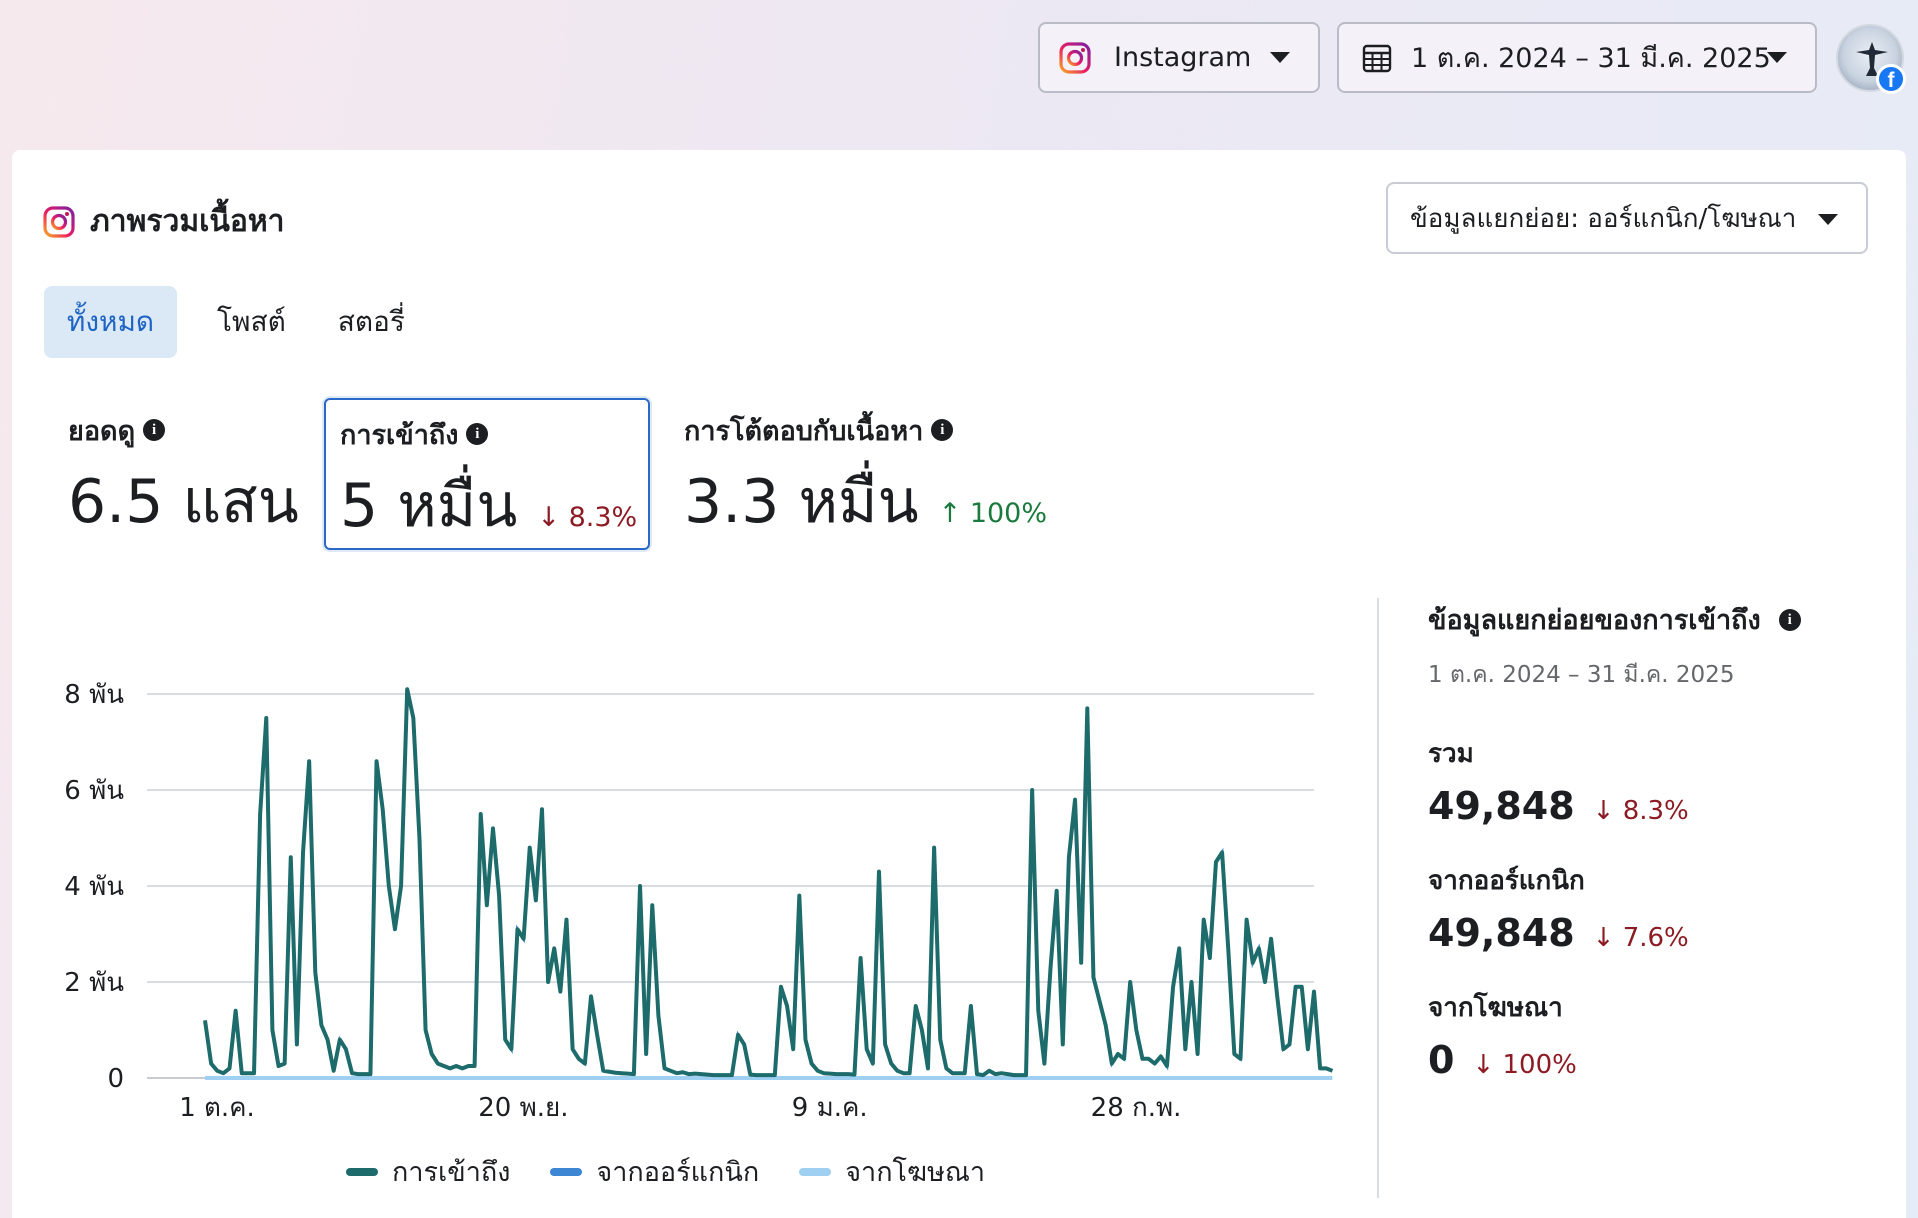 Image resolution: width=1918 pixels, height=1218 pixels. I want to click on chart-legend: การเข้าถึง จากออร์แกนิก จากโฆษณา, so click(685, 1171).